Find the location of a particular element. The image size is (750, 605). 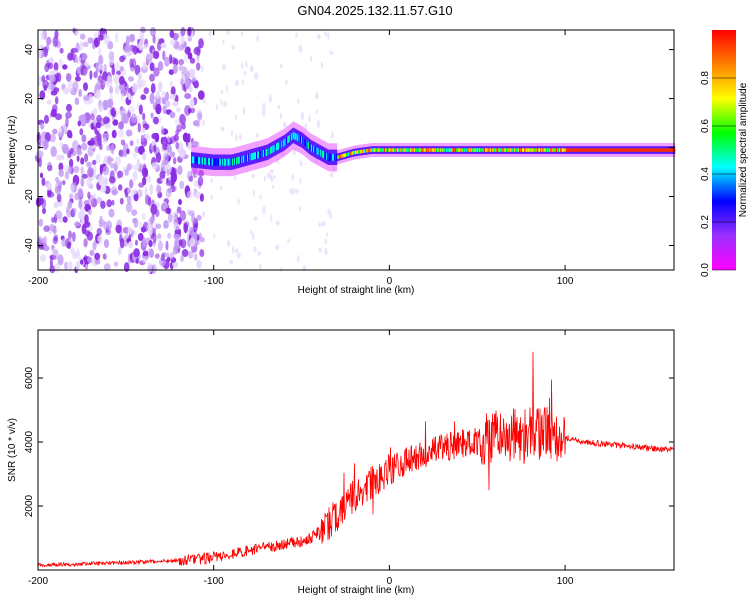

snr-y-axis-label: SNR (10 * v/v) is located at coordinates (12, 450).